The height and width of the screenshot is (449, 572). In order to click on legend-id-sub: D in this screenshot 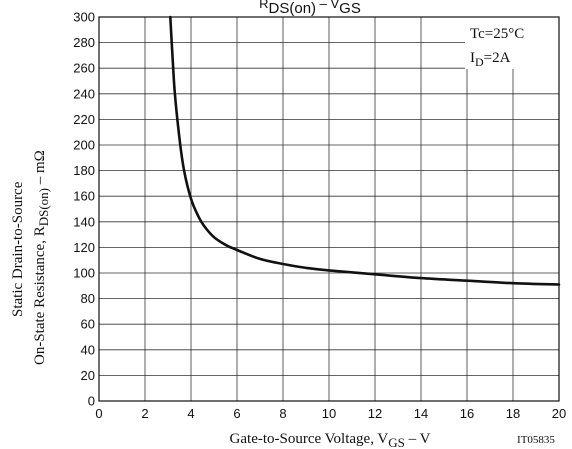, I will do `click(479, 62)`.